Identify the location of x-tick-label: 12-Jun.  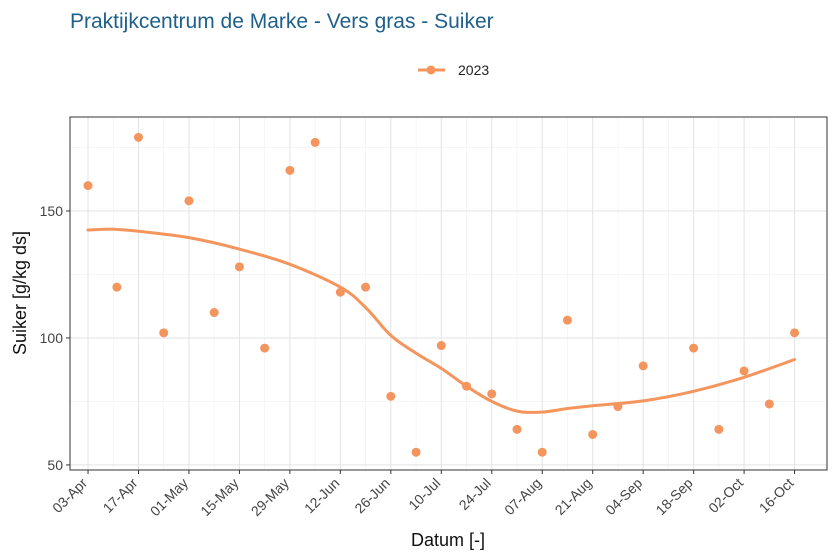
(322, 496).